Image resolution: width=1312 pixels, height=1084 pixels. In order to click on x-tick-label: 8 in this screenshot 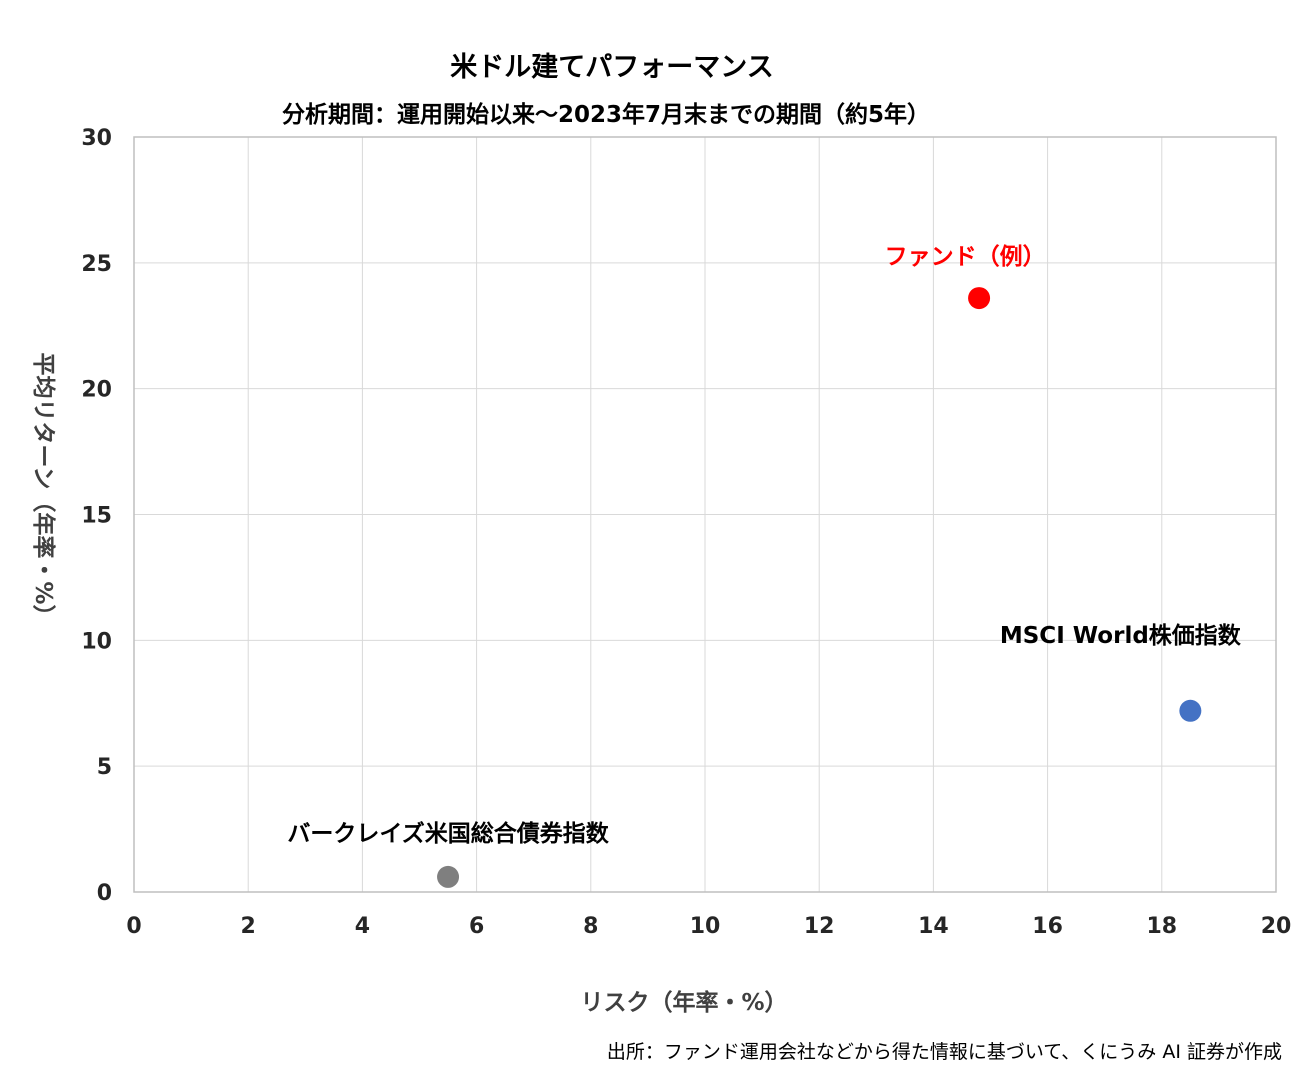, I will do `click(590, 926)`.